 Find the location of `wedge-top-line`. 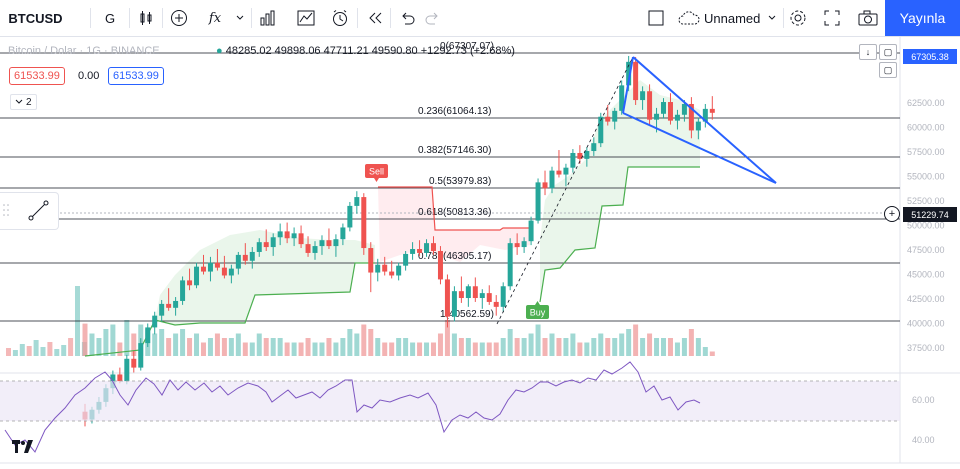

wedge-top-line is located at coordinates (704, 120).